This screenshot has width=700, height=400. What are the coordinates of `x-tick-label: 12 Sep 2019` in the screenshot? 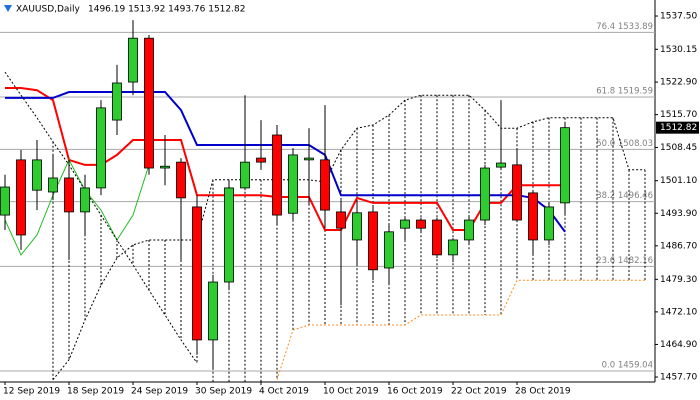 It's located at (31, 392).